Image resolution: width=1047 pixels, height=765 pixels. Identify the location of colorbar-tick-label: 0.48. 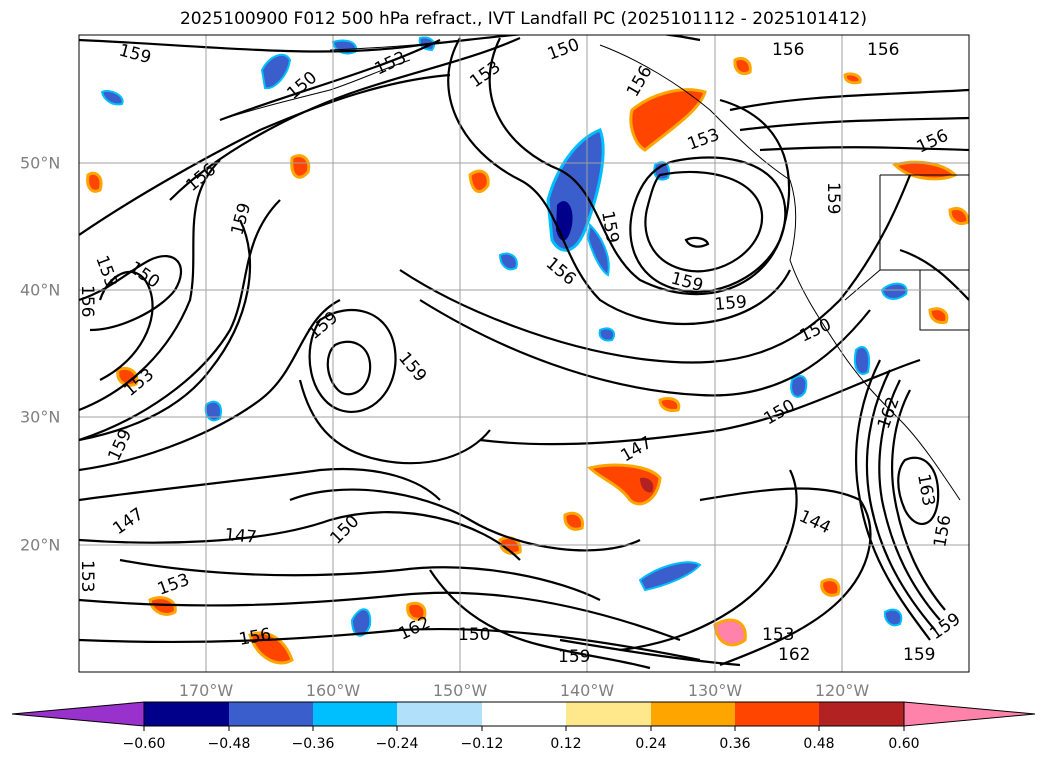
(819, 744).